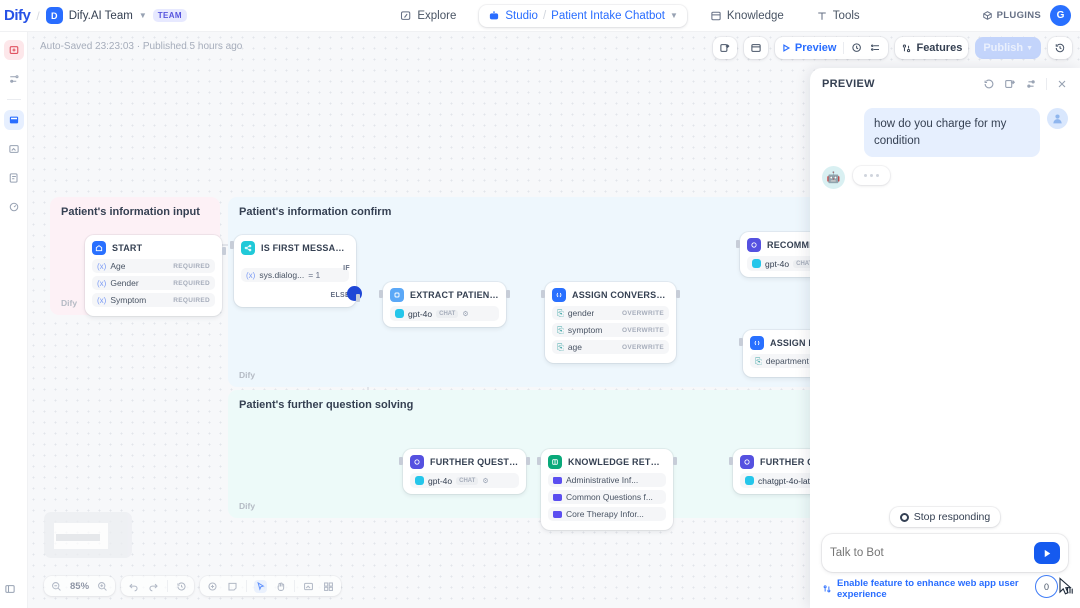 The width and height of the screenshot is (1080, 608). Describe the element at coordinates (100, 15) in the screenshot. I see `workspace-name: Dify.AI Team` at that location.